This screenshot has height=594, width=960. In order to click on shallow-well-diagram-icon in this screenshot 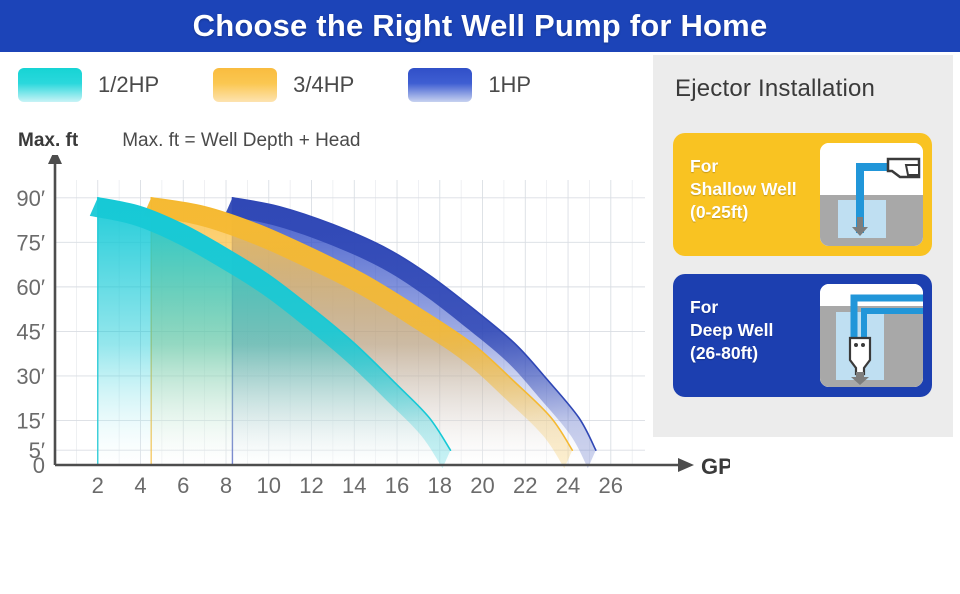, I will do `click(871, 194)`.